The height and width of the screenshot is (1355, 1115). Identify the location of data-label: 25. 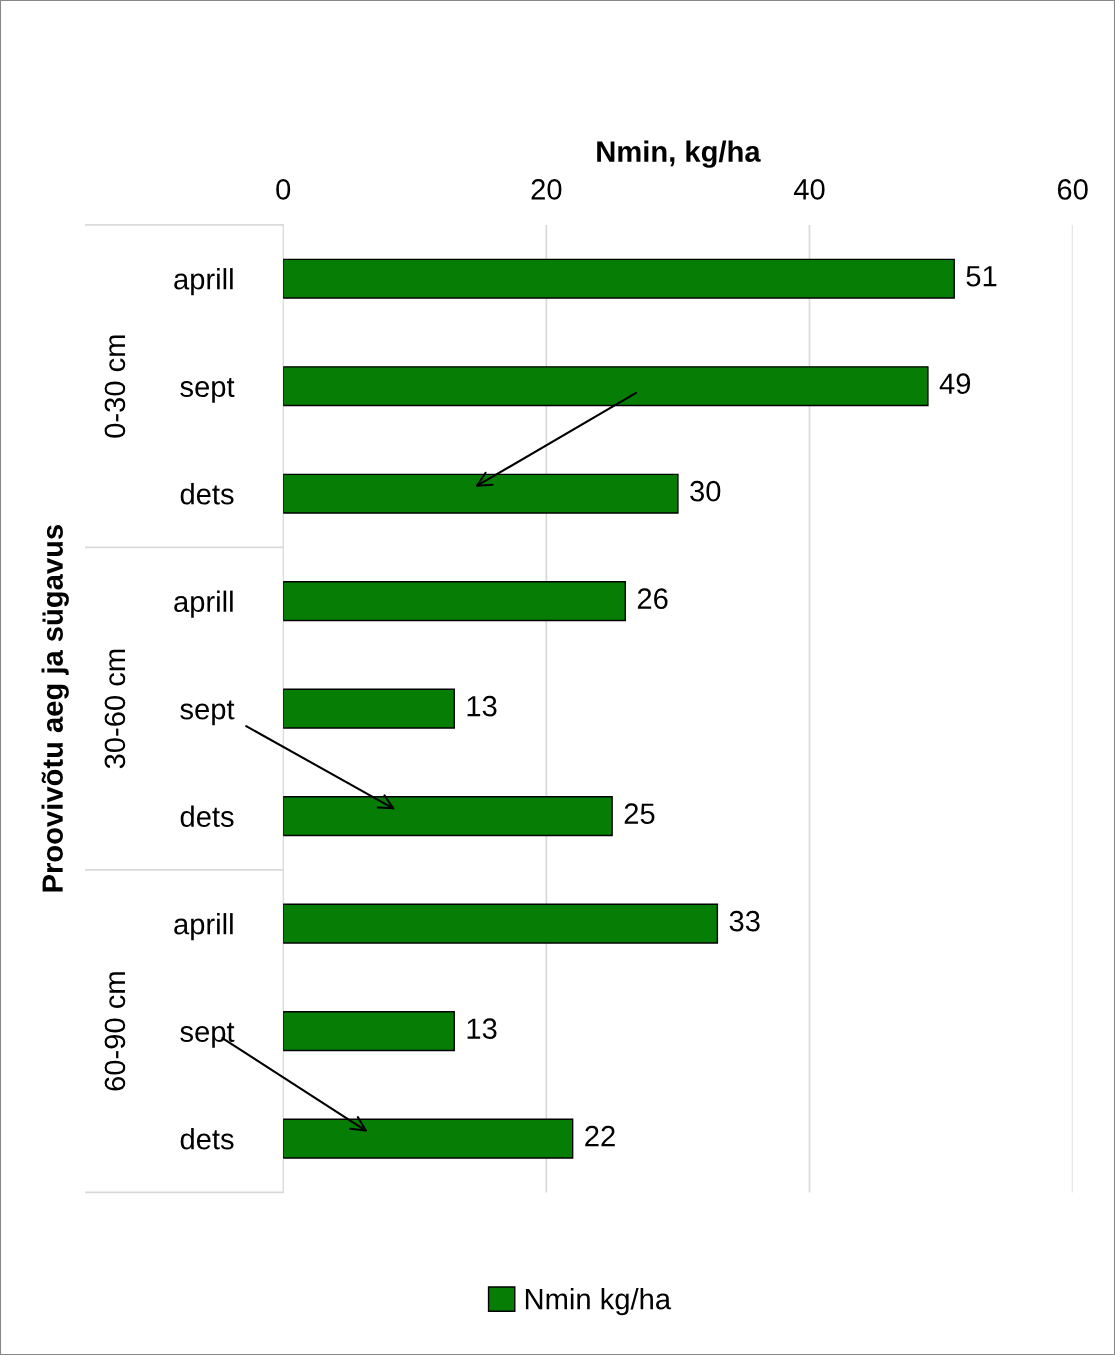
(639, 813).